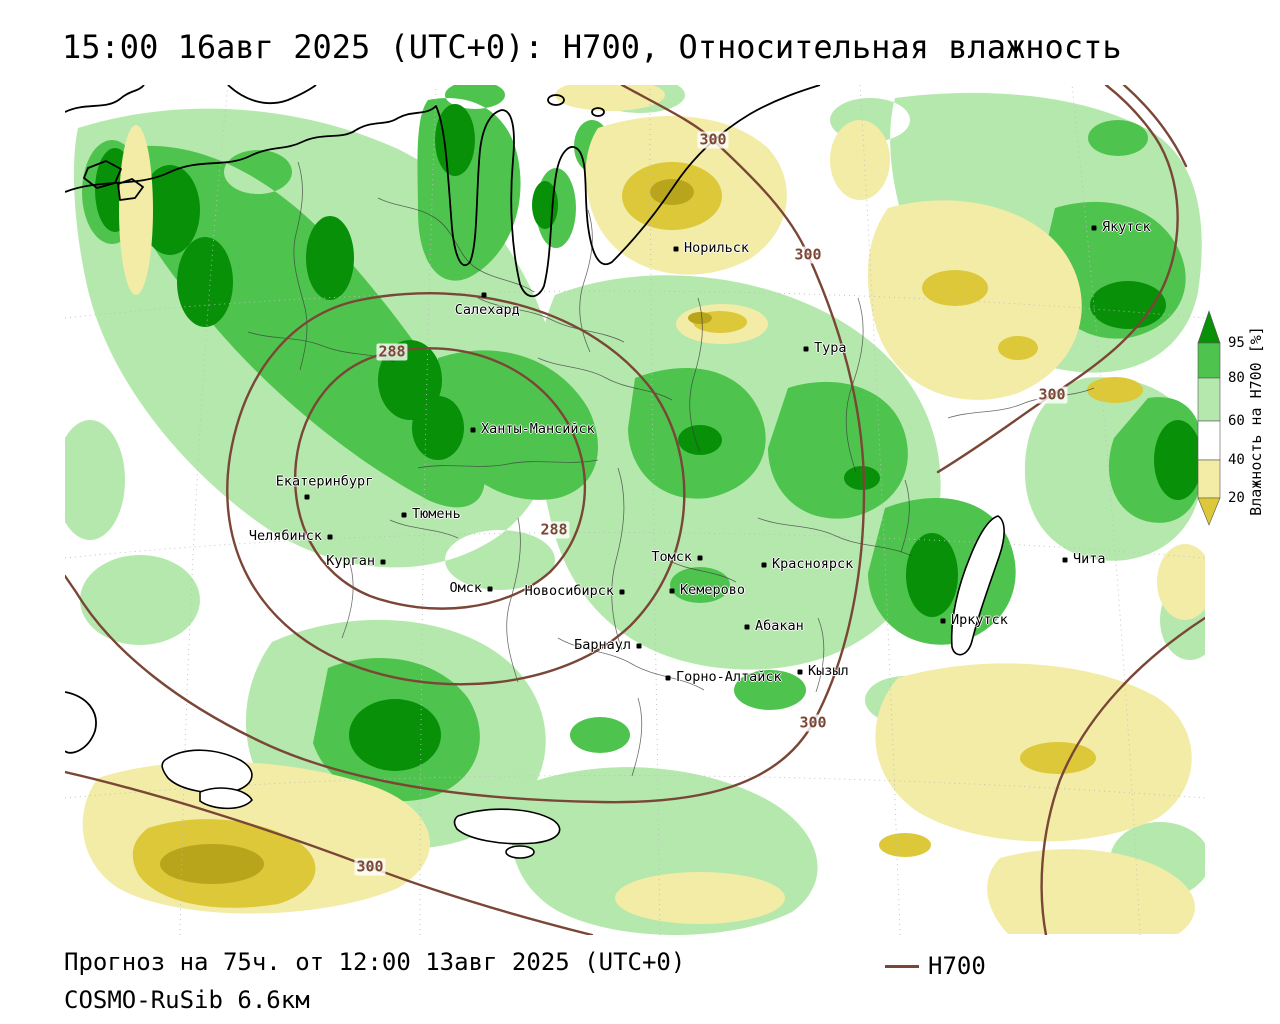  What do you see at coordinates (443, 191) in the screenshot?
I see `arctic-coastline` at bounding box center [443, 191].